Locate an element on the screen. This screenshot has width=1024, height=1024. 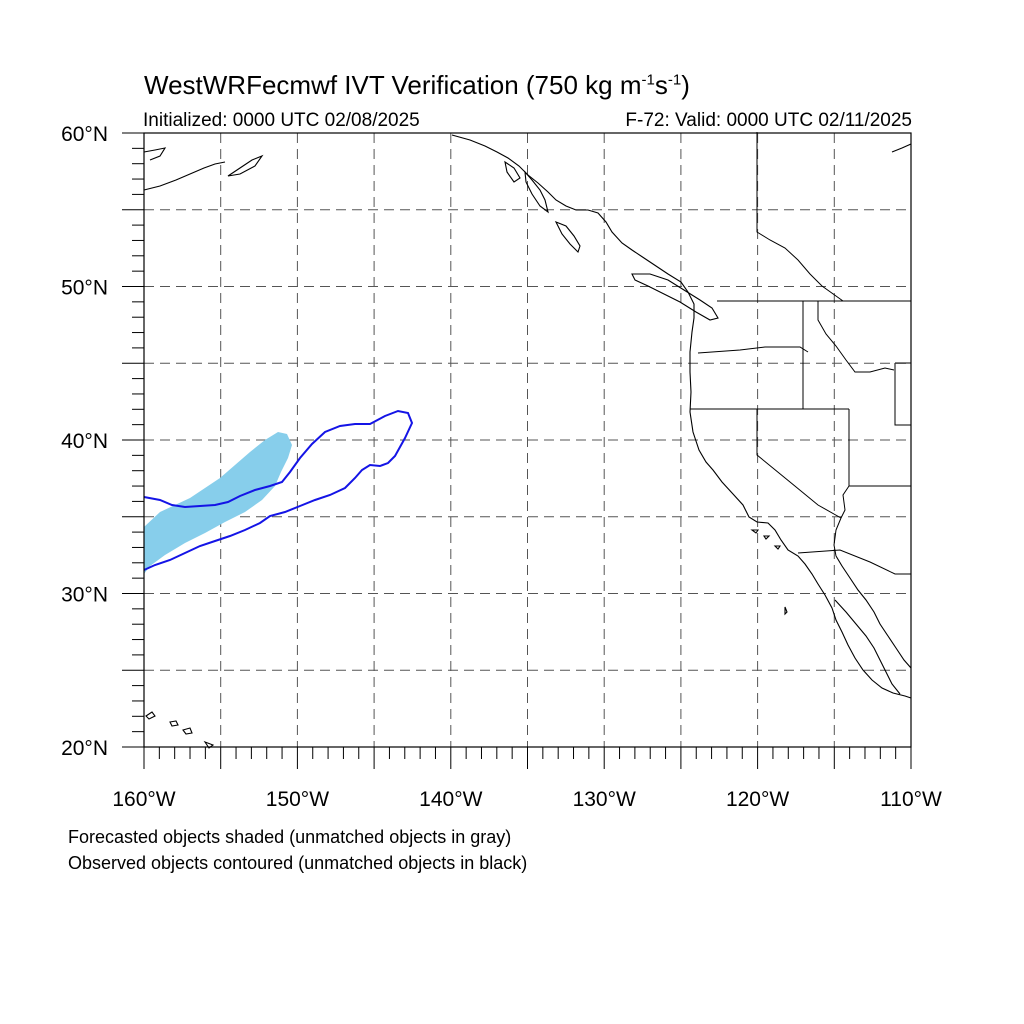
latitude-label: 40°N is located at coordinates (84, 441).